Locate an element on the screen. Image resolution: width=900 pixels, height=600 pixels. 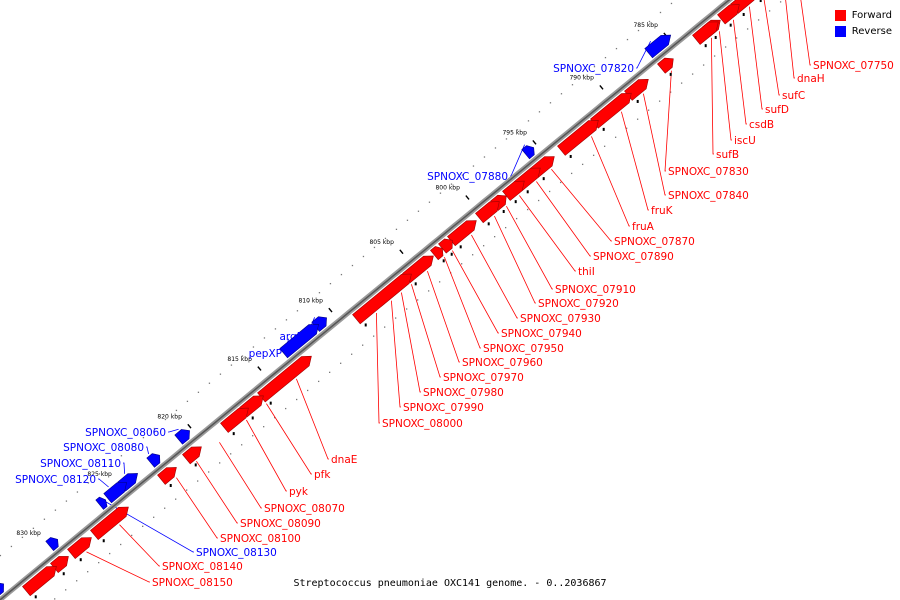
forward-gene-label: SPNOXC_07870 is located at coordinates (654, 242).